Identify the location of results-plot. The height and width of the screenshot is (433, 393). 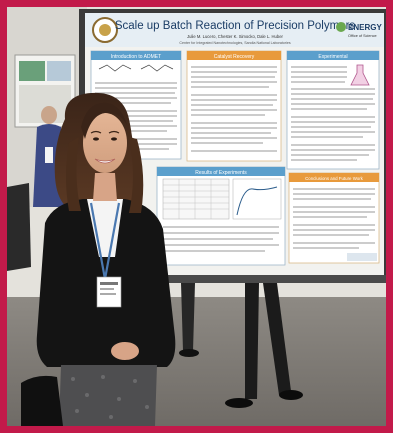
(257, 199).